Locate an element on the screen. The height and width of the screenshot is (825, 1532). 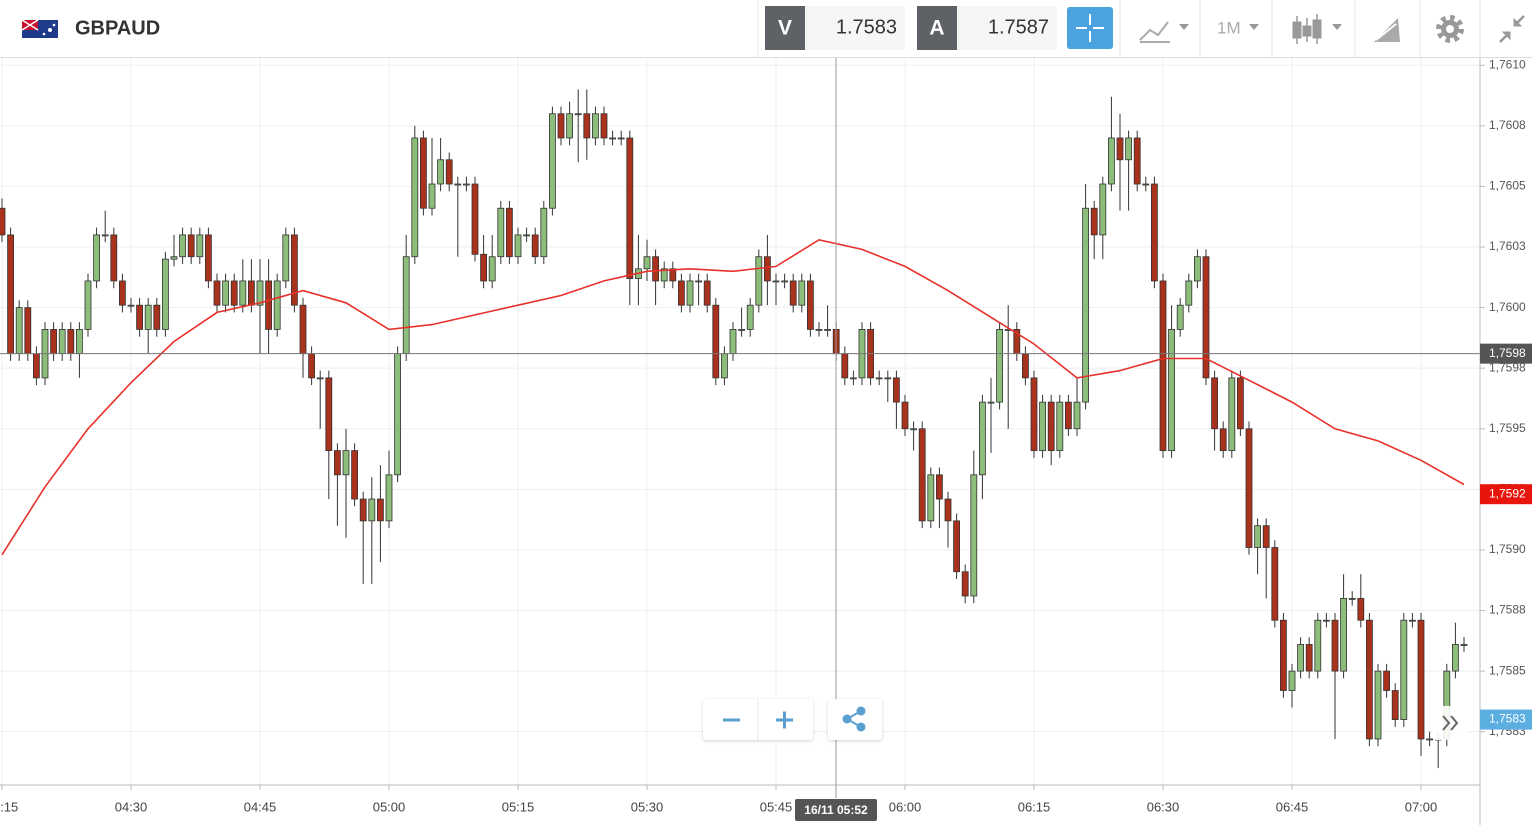
y-tick-label: 1,7603 is located at coordinates (1507, 246).